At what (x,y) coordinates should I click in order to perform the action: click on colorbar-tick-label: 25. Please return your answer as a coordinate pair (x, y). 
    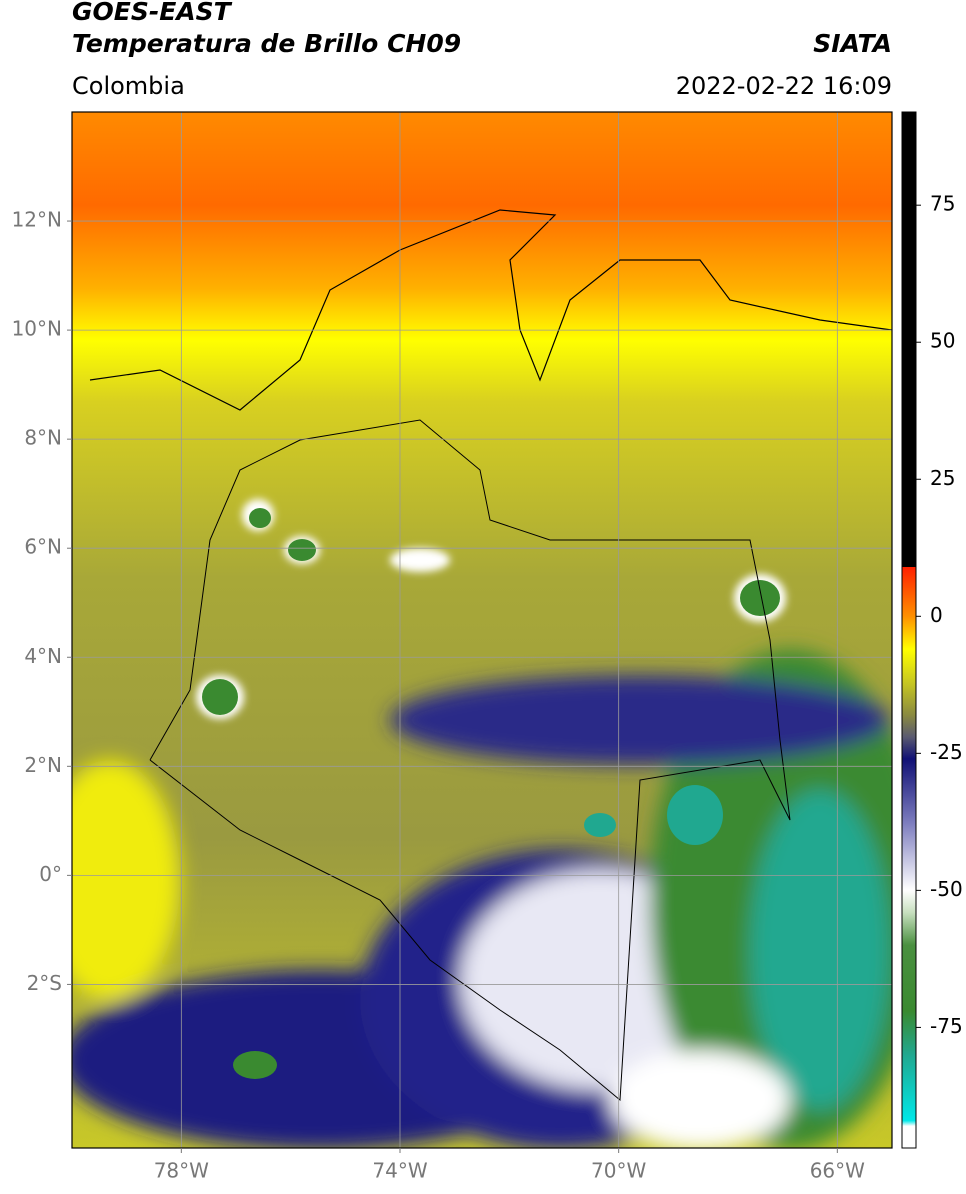
    Looking at the image, I should click on (942, 478).